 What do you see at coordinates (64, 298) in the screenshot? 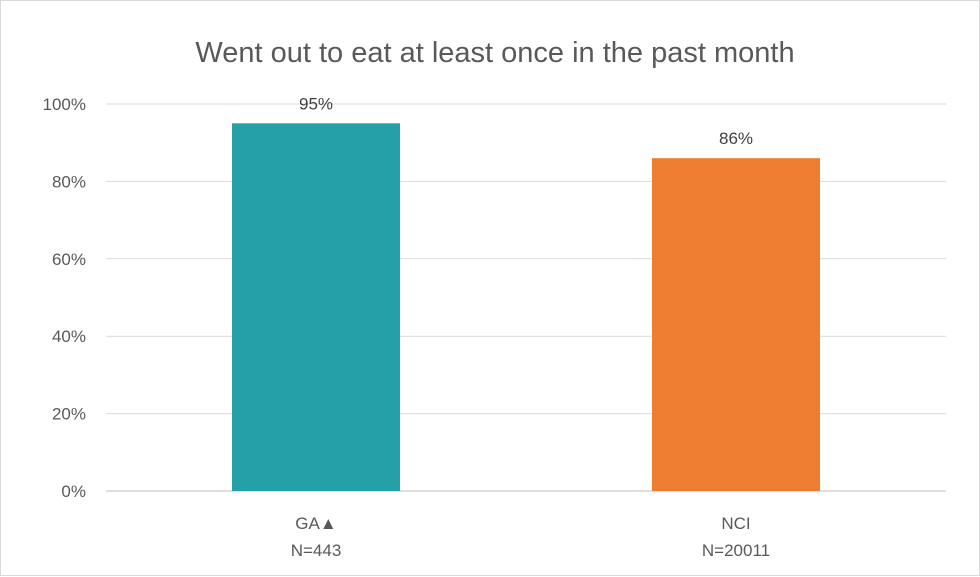
I see `y-axis-ticks: 0% 20% 40% 60% 80% 100%` at bounding box center [64, 298].